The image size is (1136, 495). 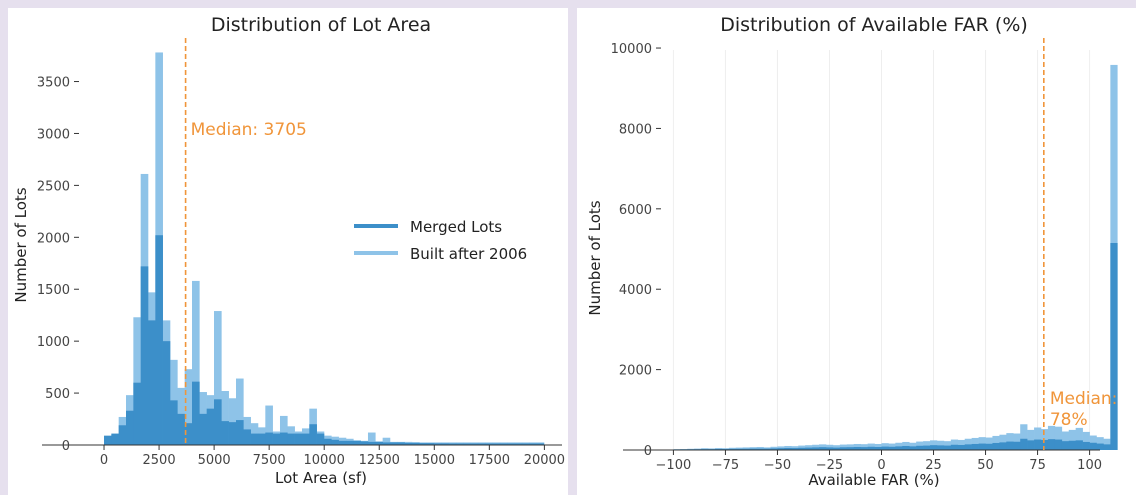 I want to click on lot-area-legend: Merged Lots Built after 2006, so click(x=440, y=240).